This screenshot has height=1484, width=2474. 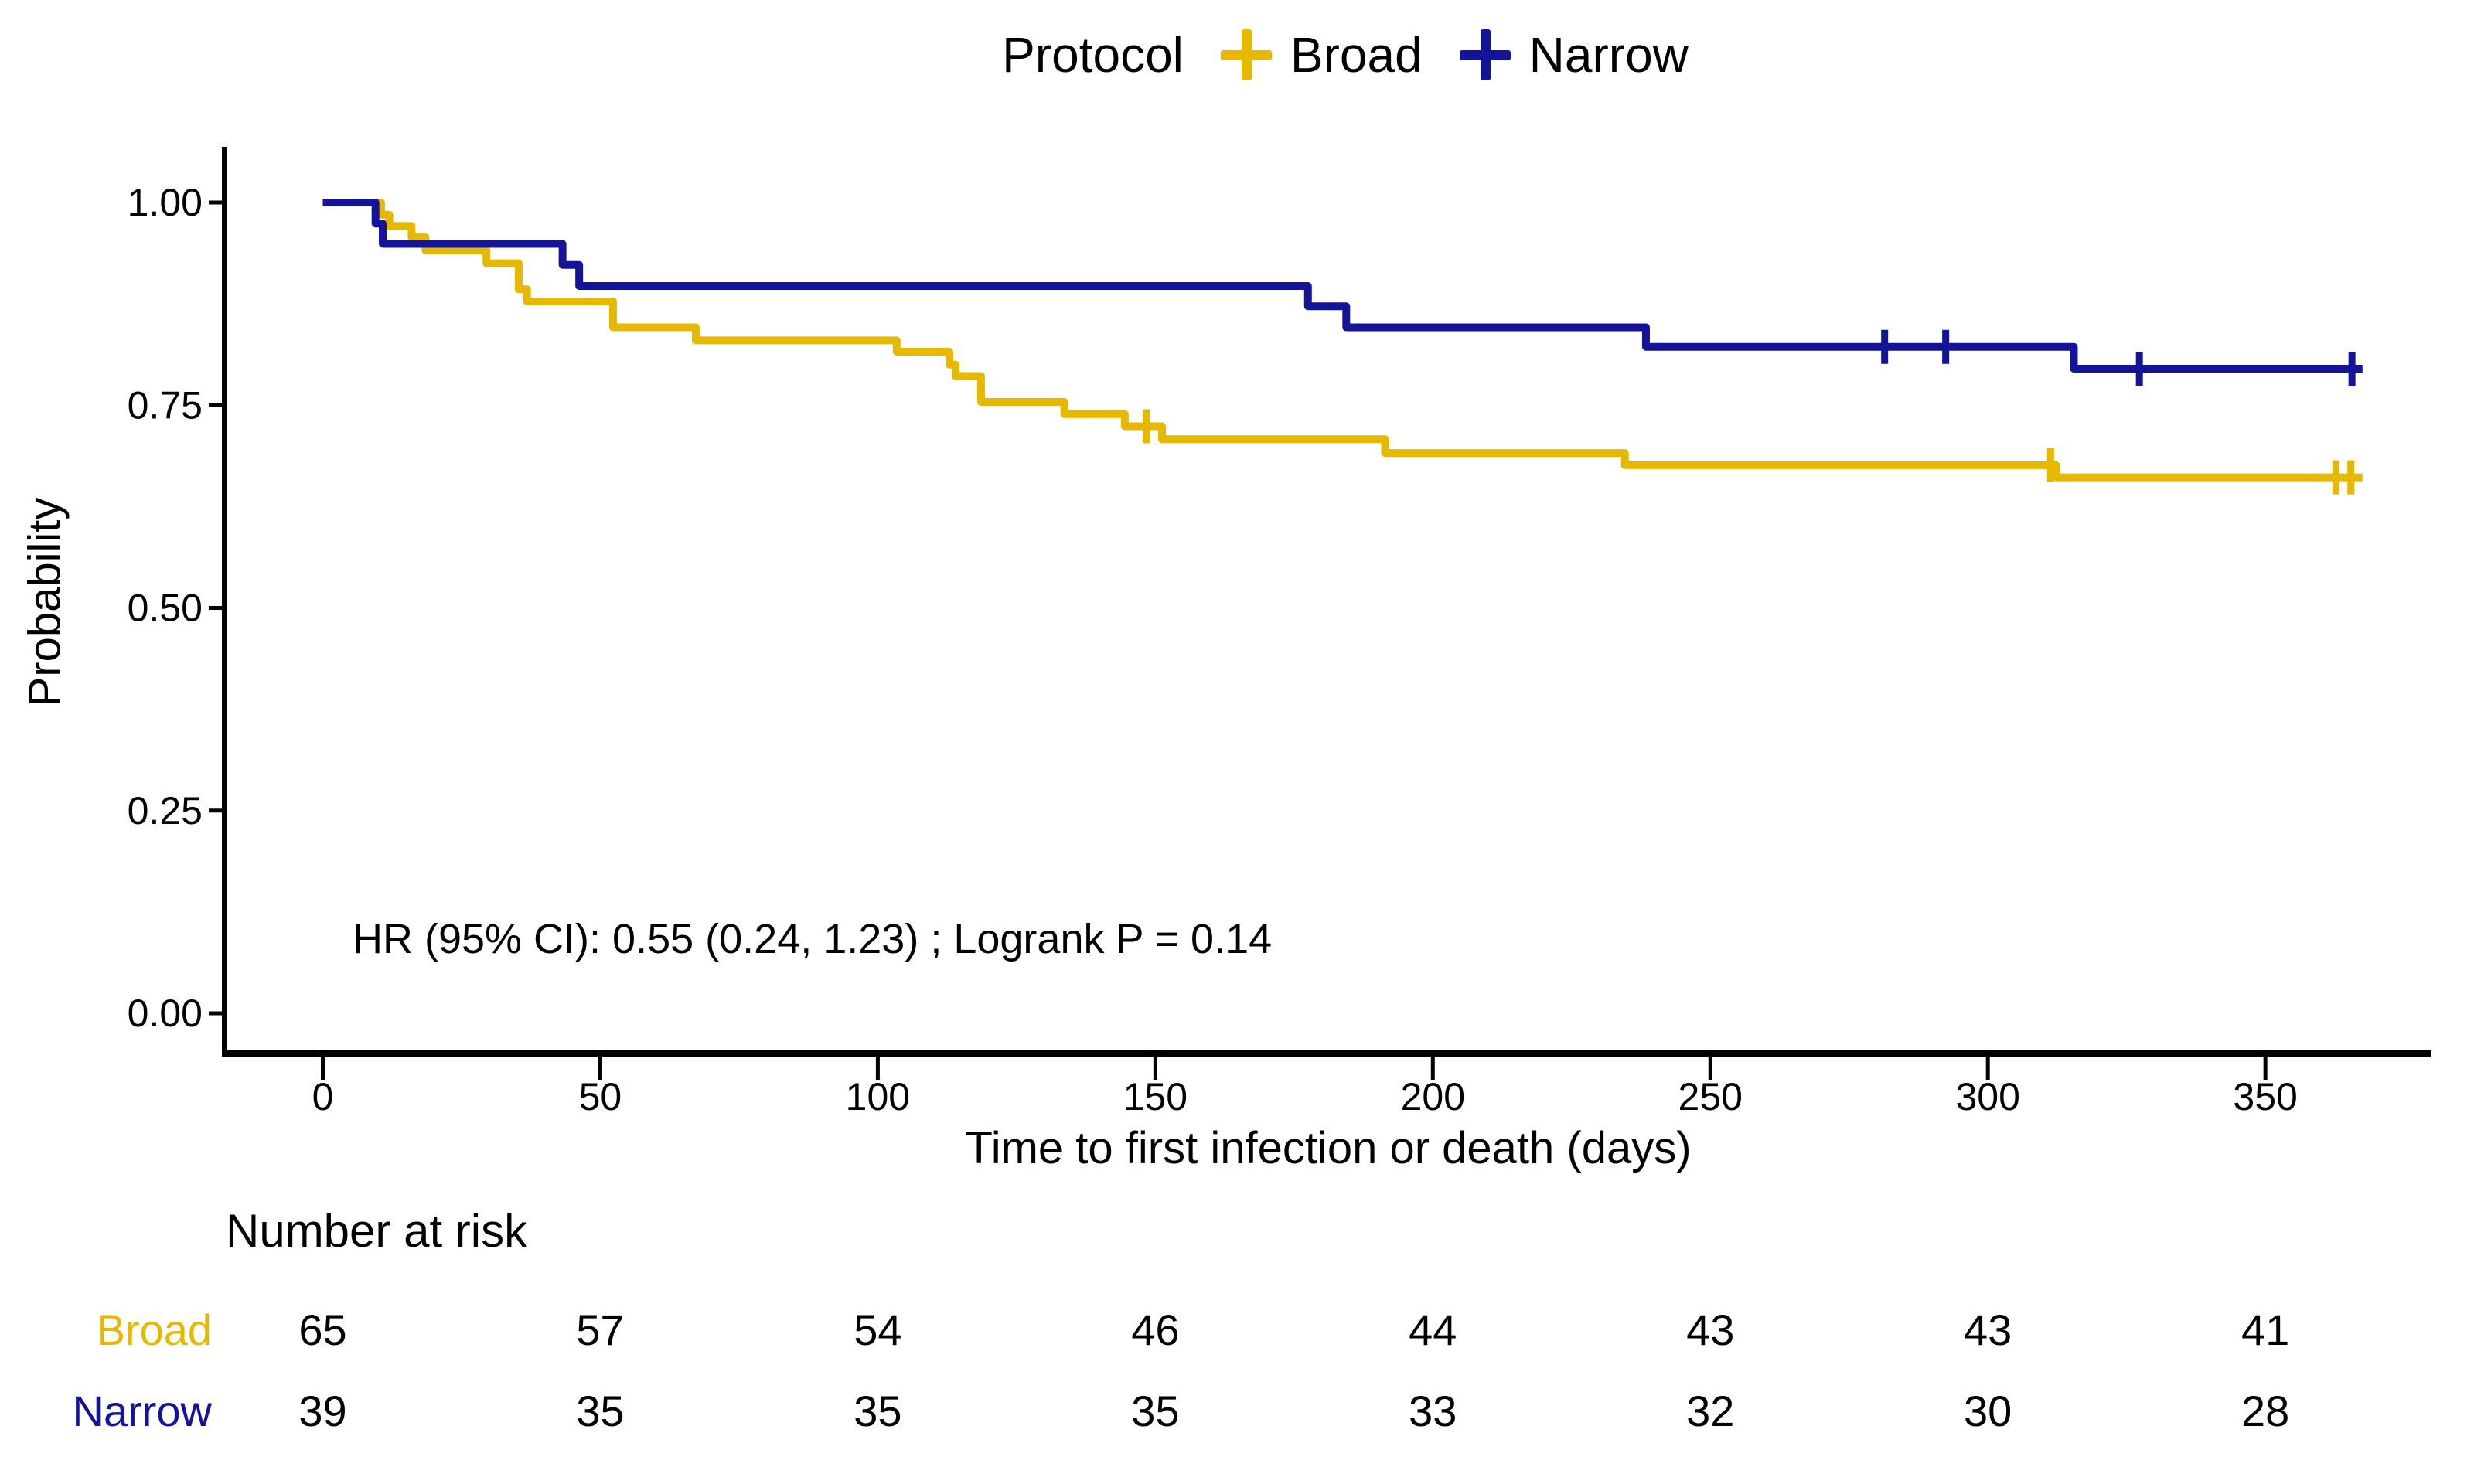 What do you see at coordinates (1608, 55) in the screenshot?
I see `legend-label: Narrow` at bounding box center [1608, 55].